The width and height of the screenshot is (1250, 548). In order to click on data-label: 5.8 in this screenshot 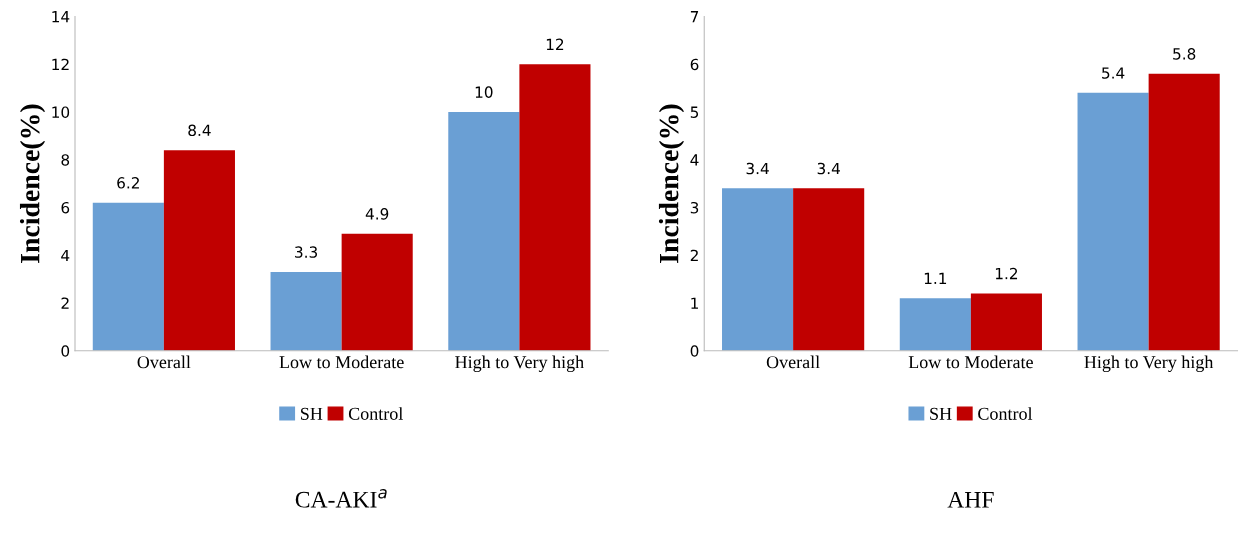, I will do `click(1184, 54)`.